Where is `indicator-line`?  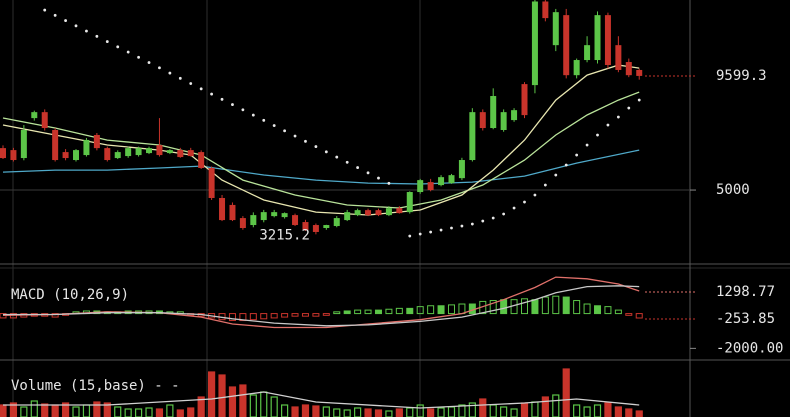
indicator-line is located at coordinates (321, 400).